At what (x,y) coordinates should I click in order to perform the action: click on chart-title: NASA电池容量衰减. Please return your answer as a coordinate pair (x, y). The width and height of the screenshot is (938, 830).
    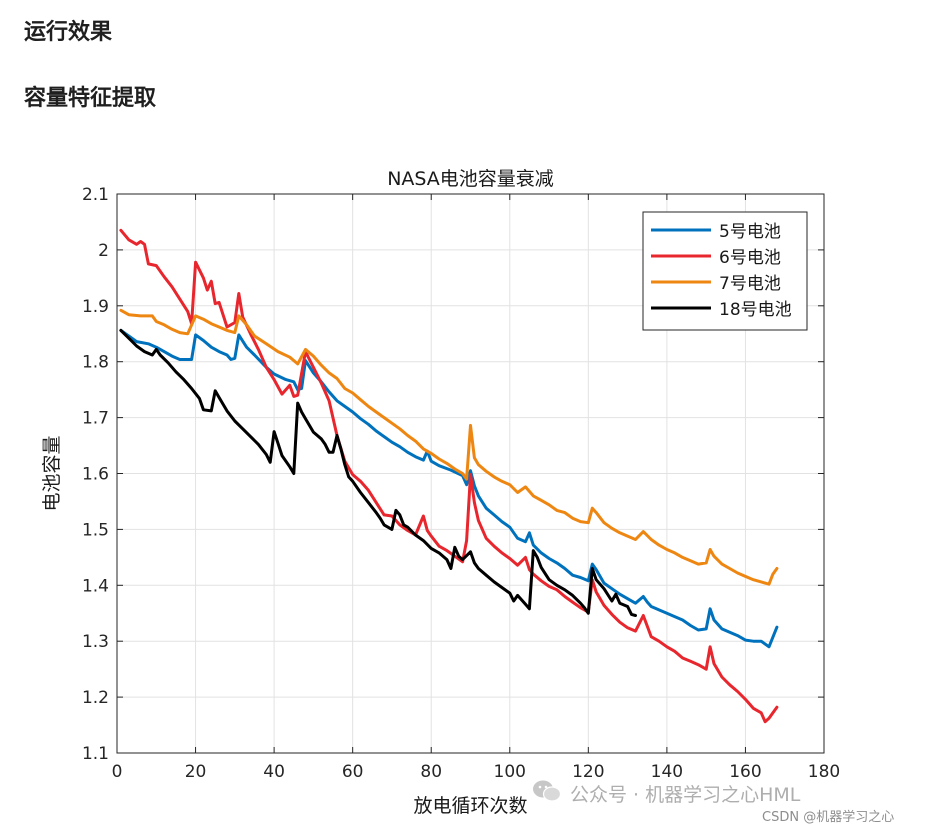
    Looking at the image, I should click on (470, 179).